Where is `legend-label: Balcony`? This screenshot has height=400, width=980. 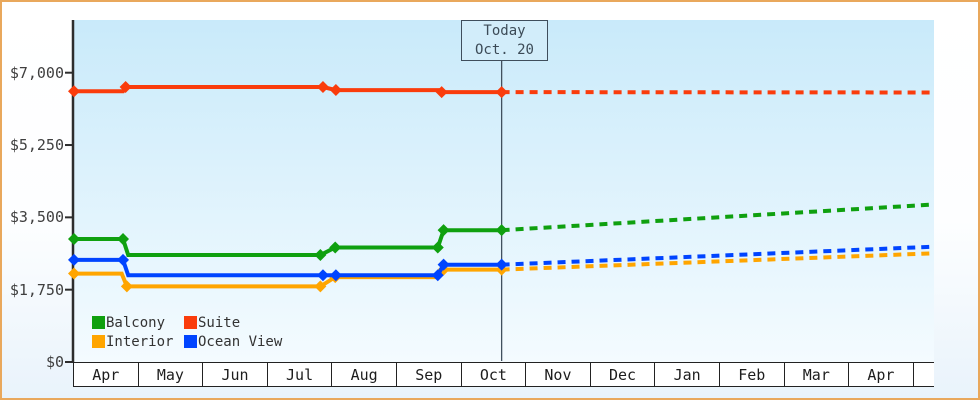 legend-label: Balcony is located at coordinates (136, 322).